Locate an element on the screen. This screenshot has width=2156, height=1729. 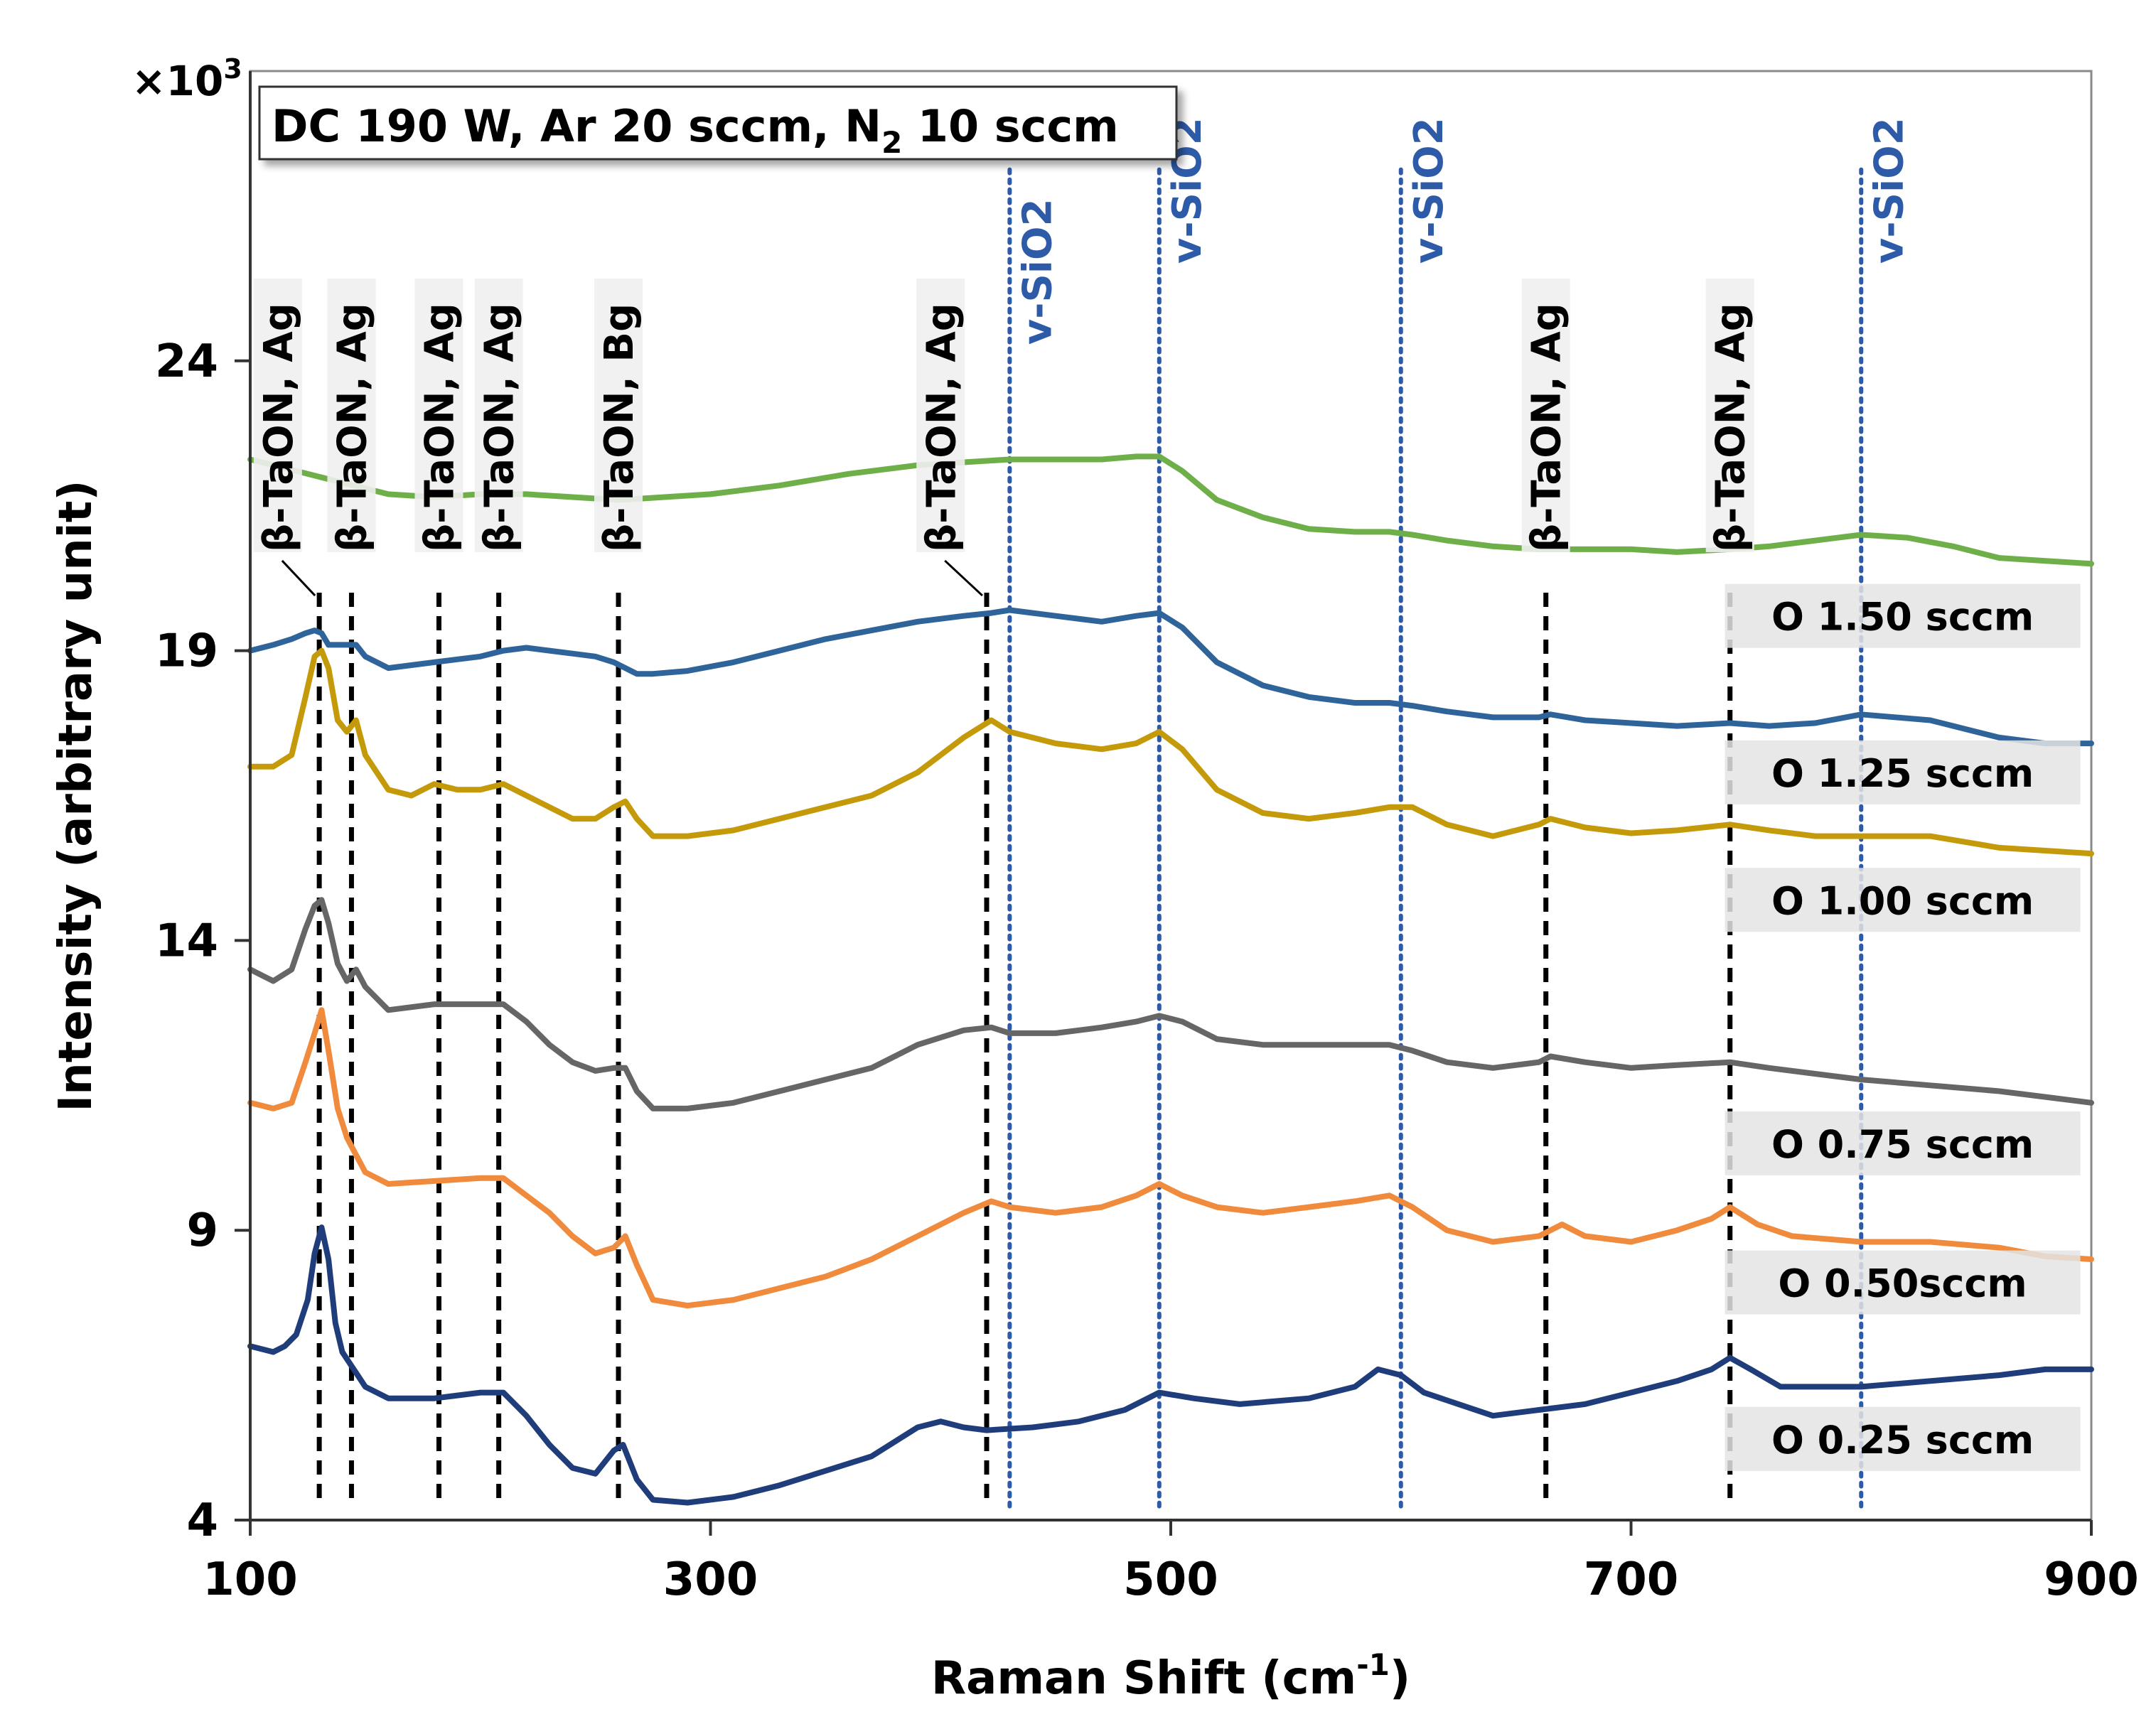
y-tick-label: 4 is located at coordinates (202, 1520).